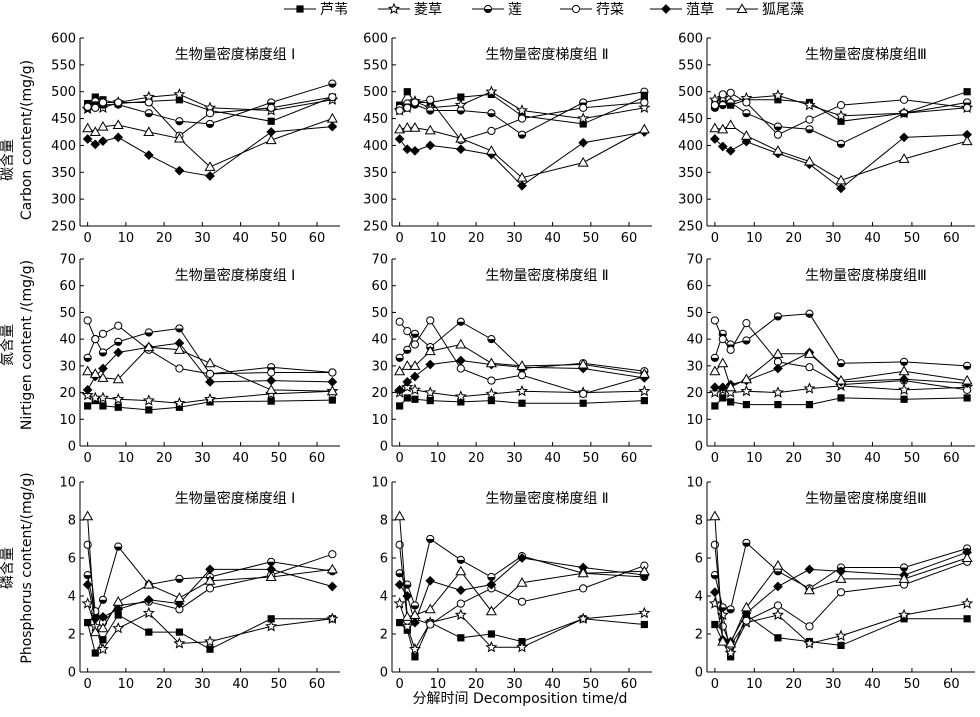 The image size is (980, 717). Describe the element at coordinates (783, 10) in the screenshot. I see `legend-label: 狐尾藻` at that location.